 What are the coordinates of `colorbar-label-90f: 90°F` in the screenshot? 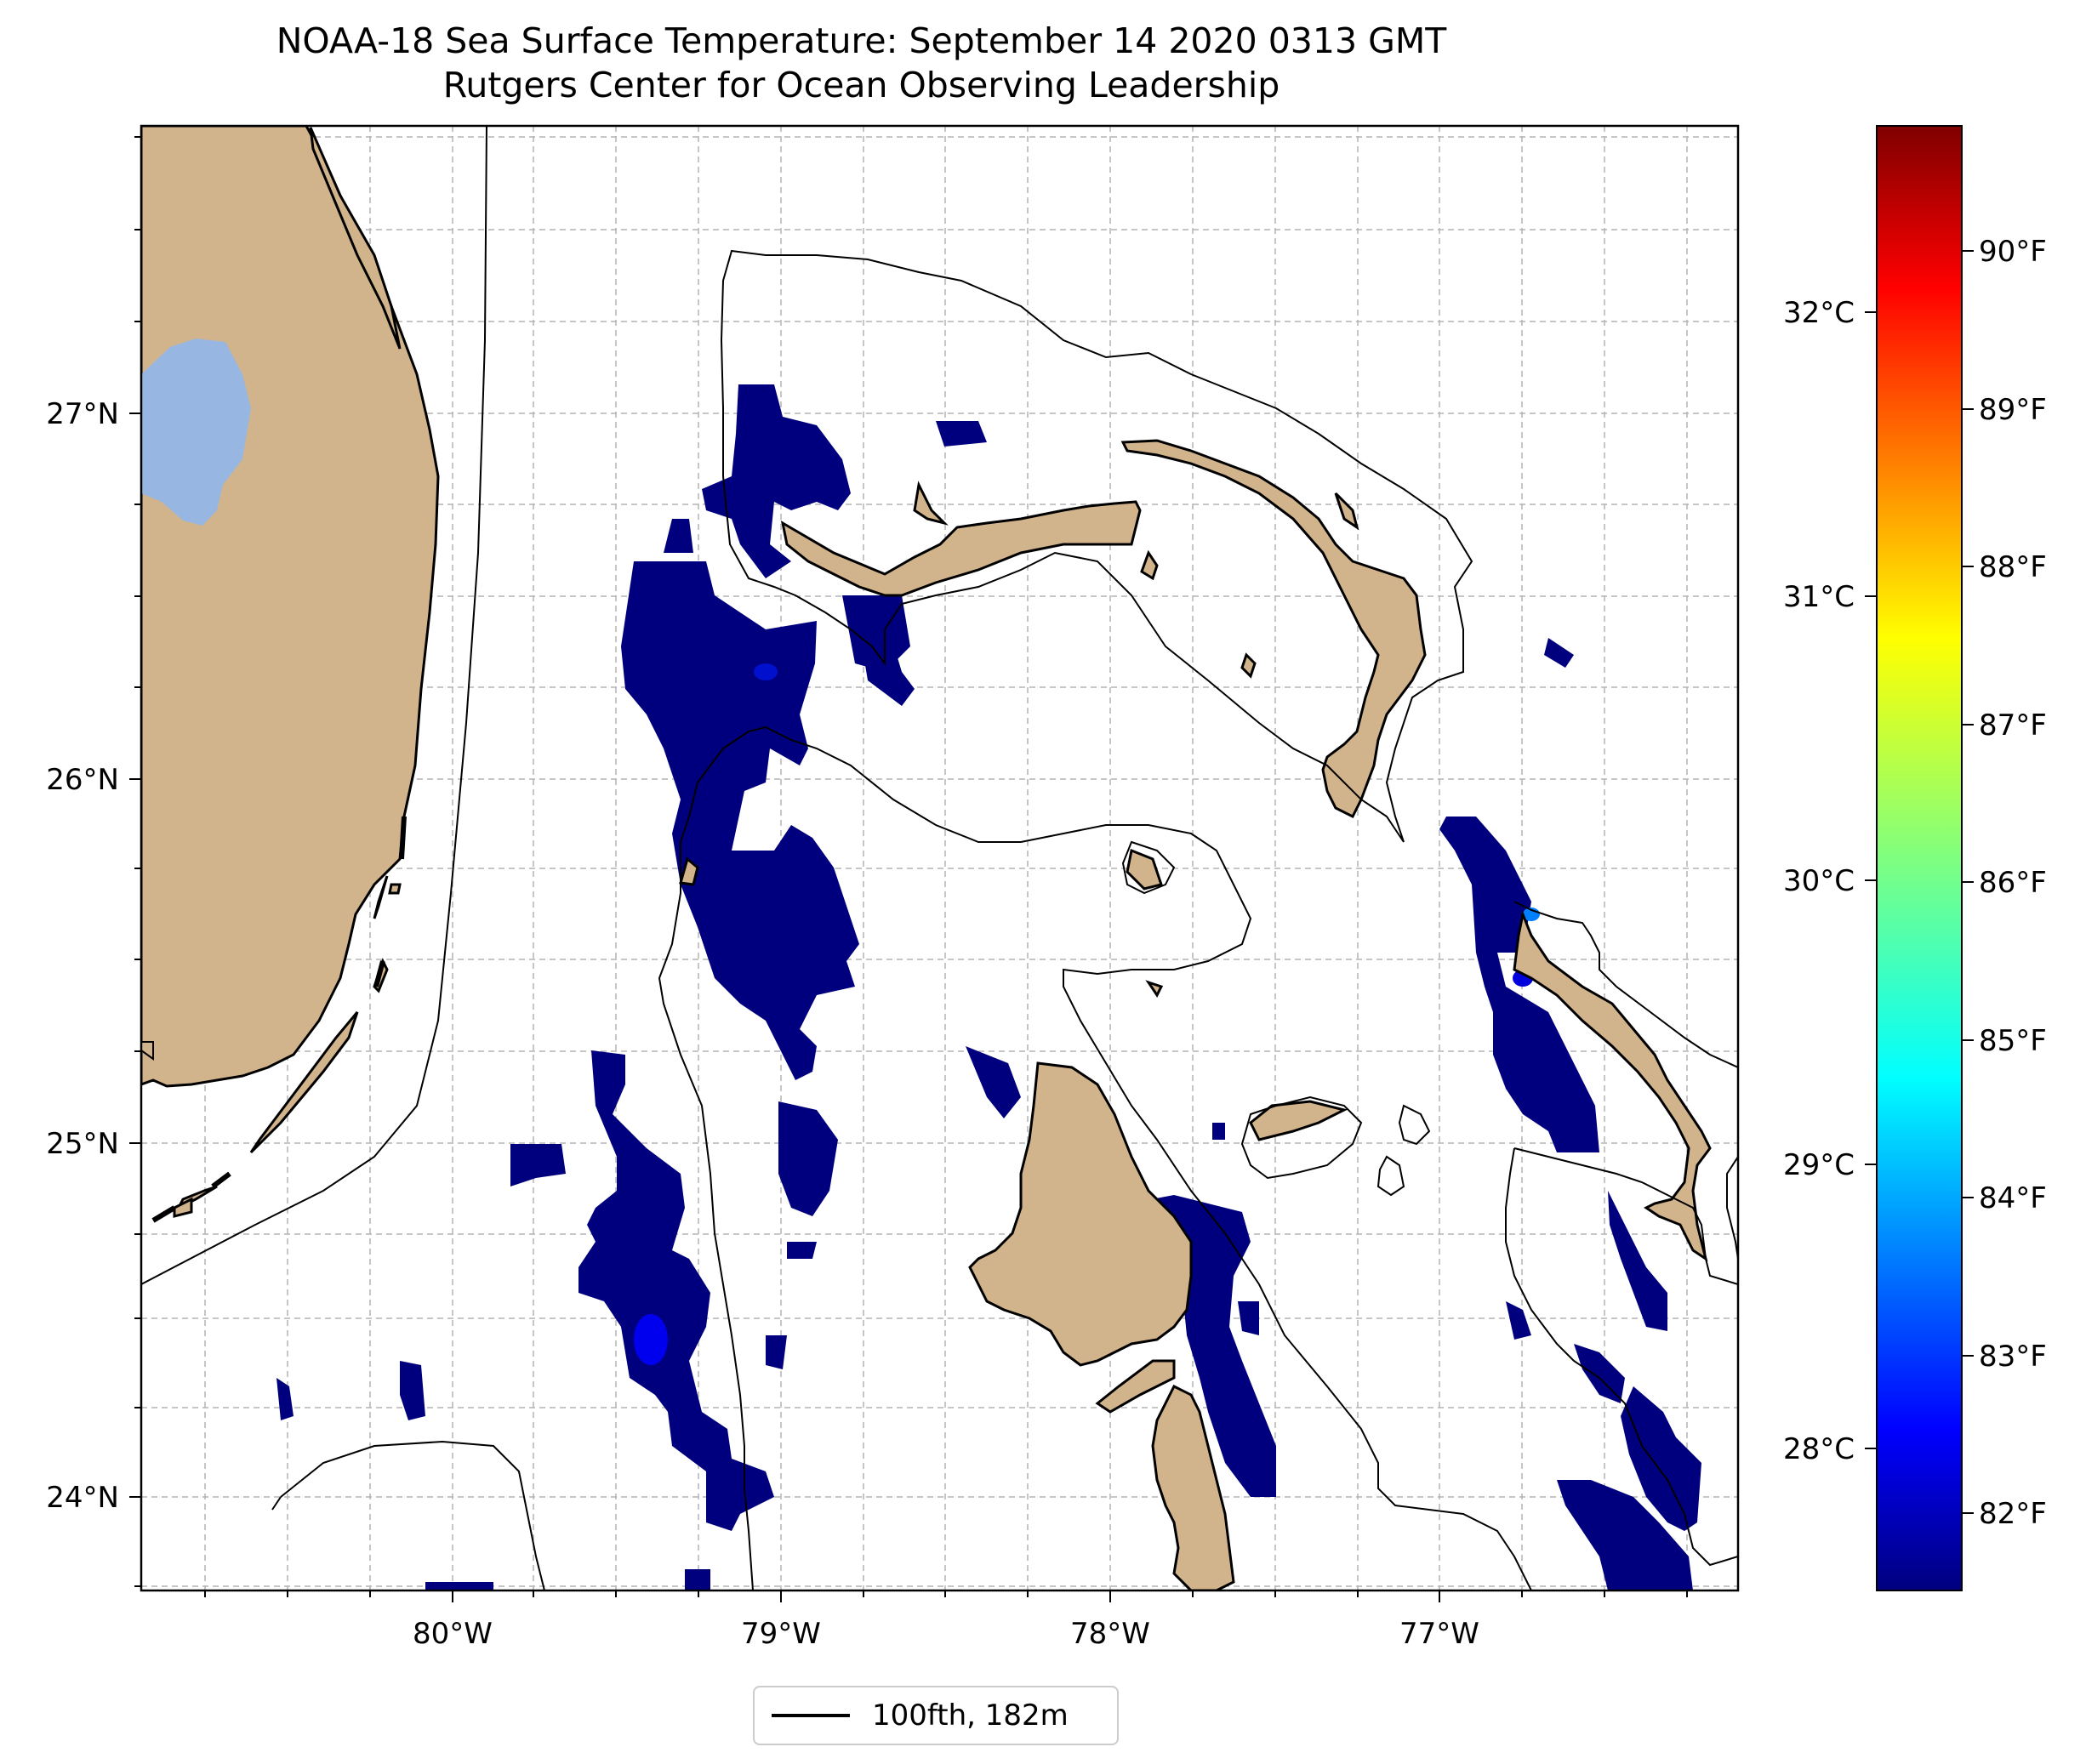 It's located at (2013, 252).